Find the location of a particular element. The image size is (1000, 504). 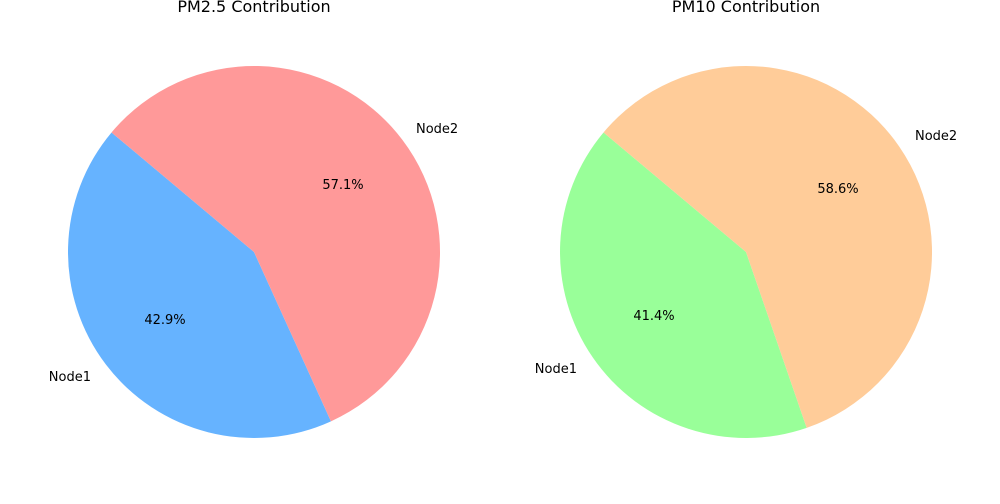

slice-percent-label: 58.6% is located at coordinates (837, 189).